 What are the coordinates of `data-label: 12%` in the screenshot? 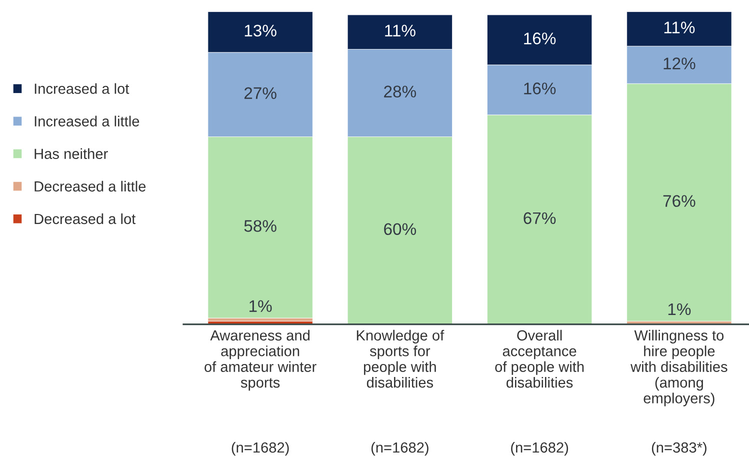 It's located at (680, 64).